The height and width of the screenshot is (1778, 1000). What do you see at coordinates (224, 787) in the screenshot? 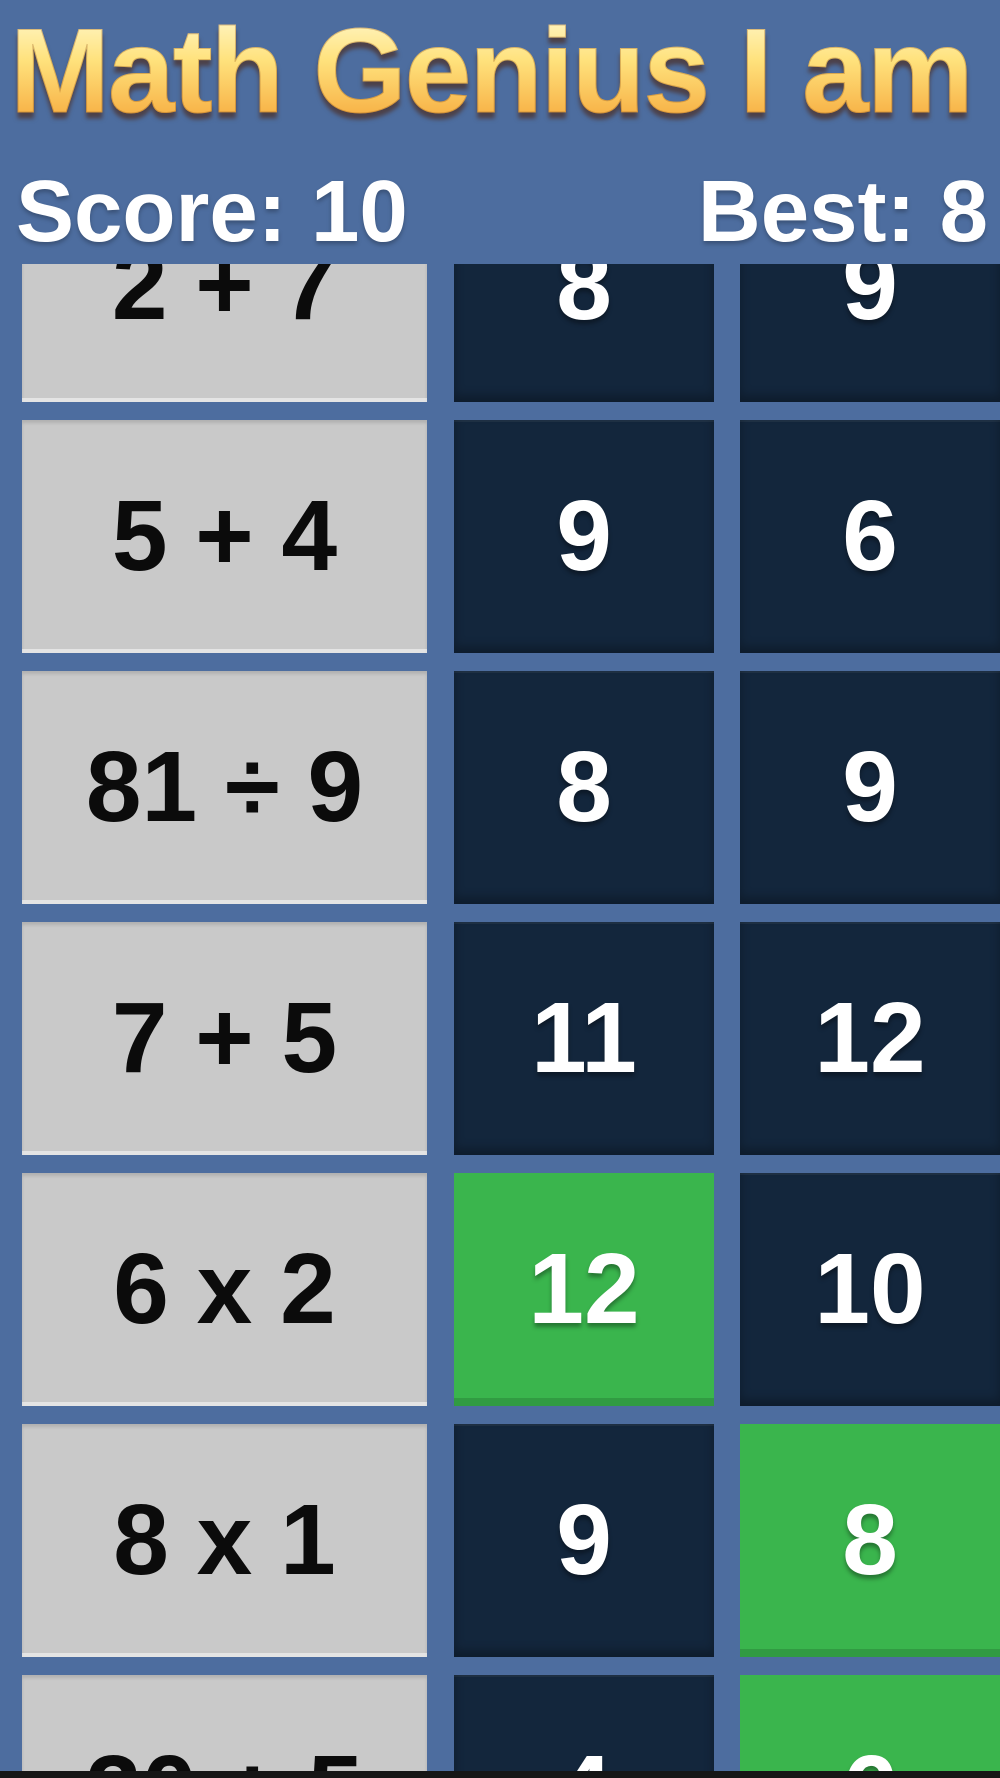
I see `problem-cell: 81 ÷ 9` at bounding box center [224, 787].